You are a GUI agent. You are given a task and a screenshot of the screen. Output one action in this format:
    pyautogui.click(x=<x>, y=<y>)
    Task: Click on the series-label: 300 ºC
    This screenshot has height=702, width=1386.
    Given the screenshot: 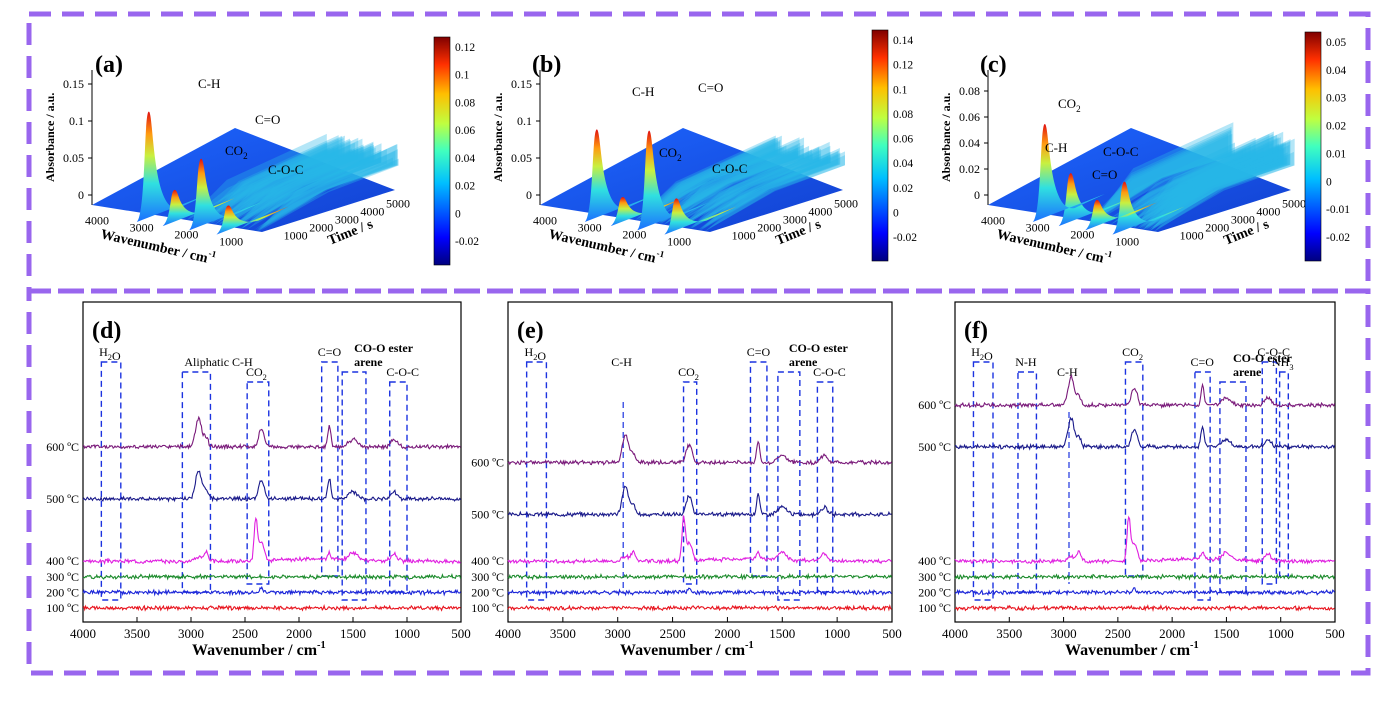 What is the action you would take?
    pyautogui.click(x=487, y=577)
    